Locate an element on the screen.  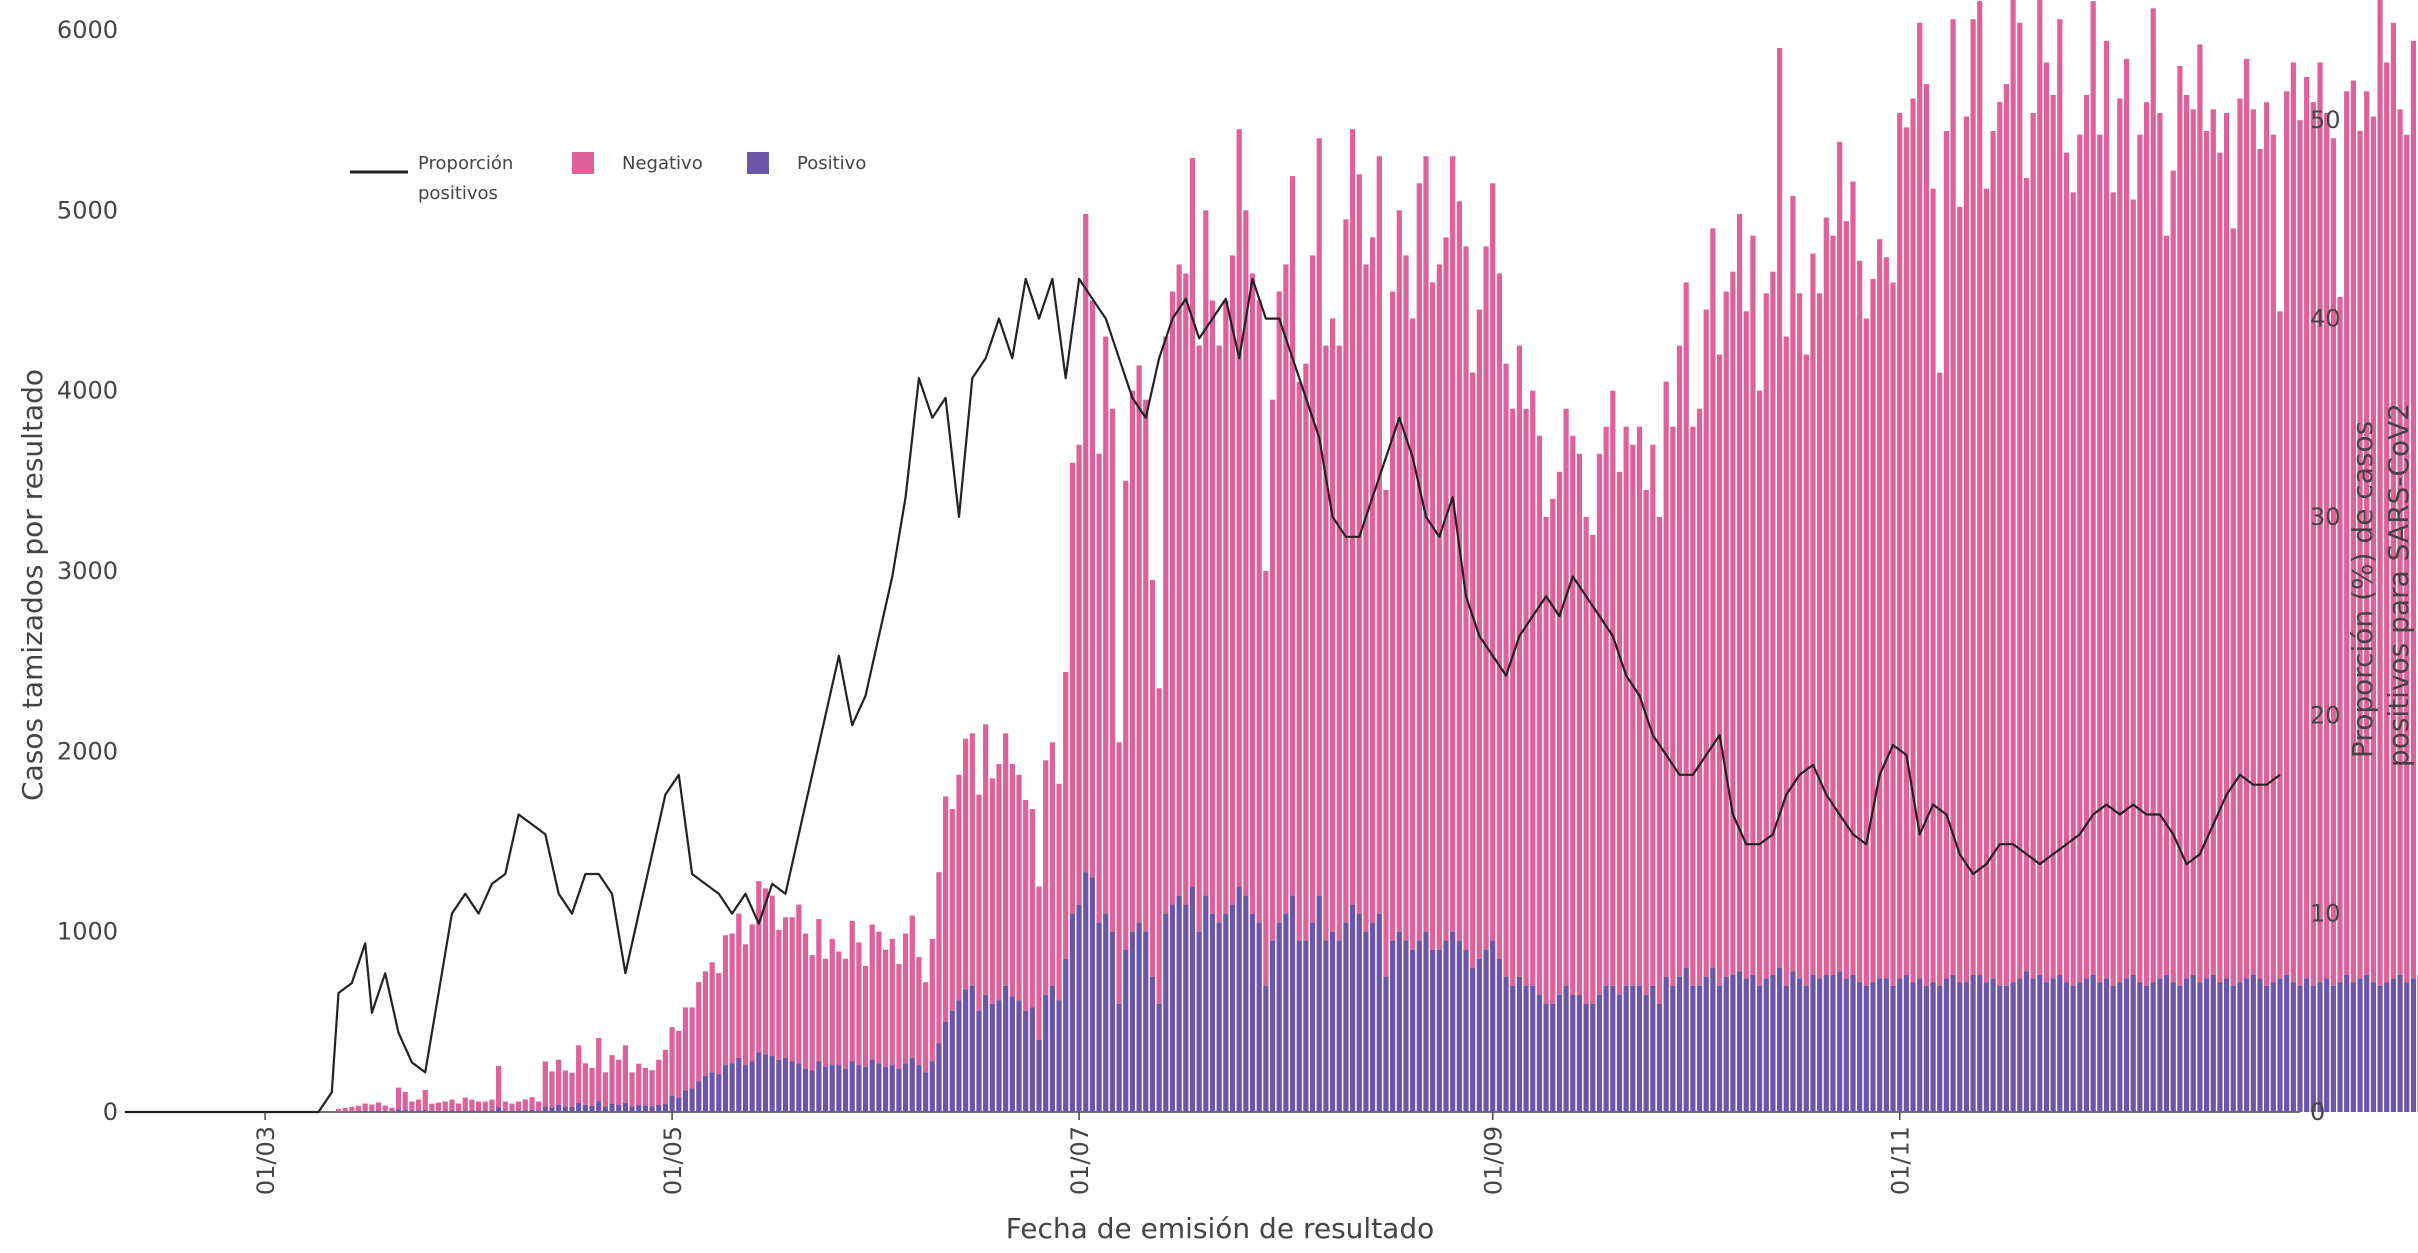
y2-axis-title-line2: positivos para SARS-CoV2 is located at coordinates (2398, 585).